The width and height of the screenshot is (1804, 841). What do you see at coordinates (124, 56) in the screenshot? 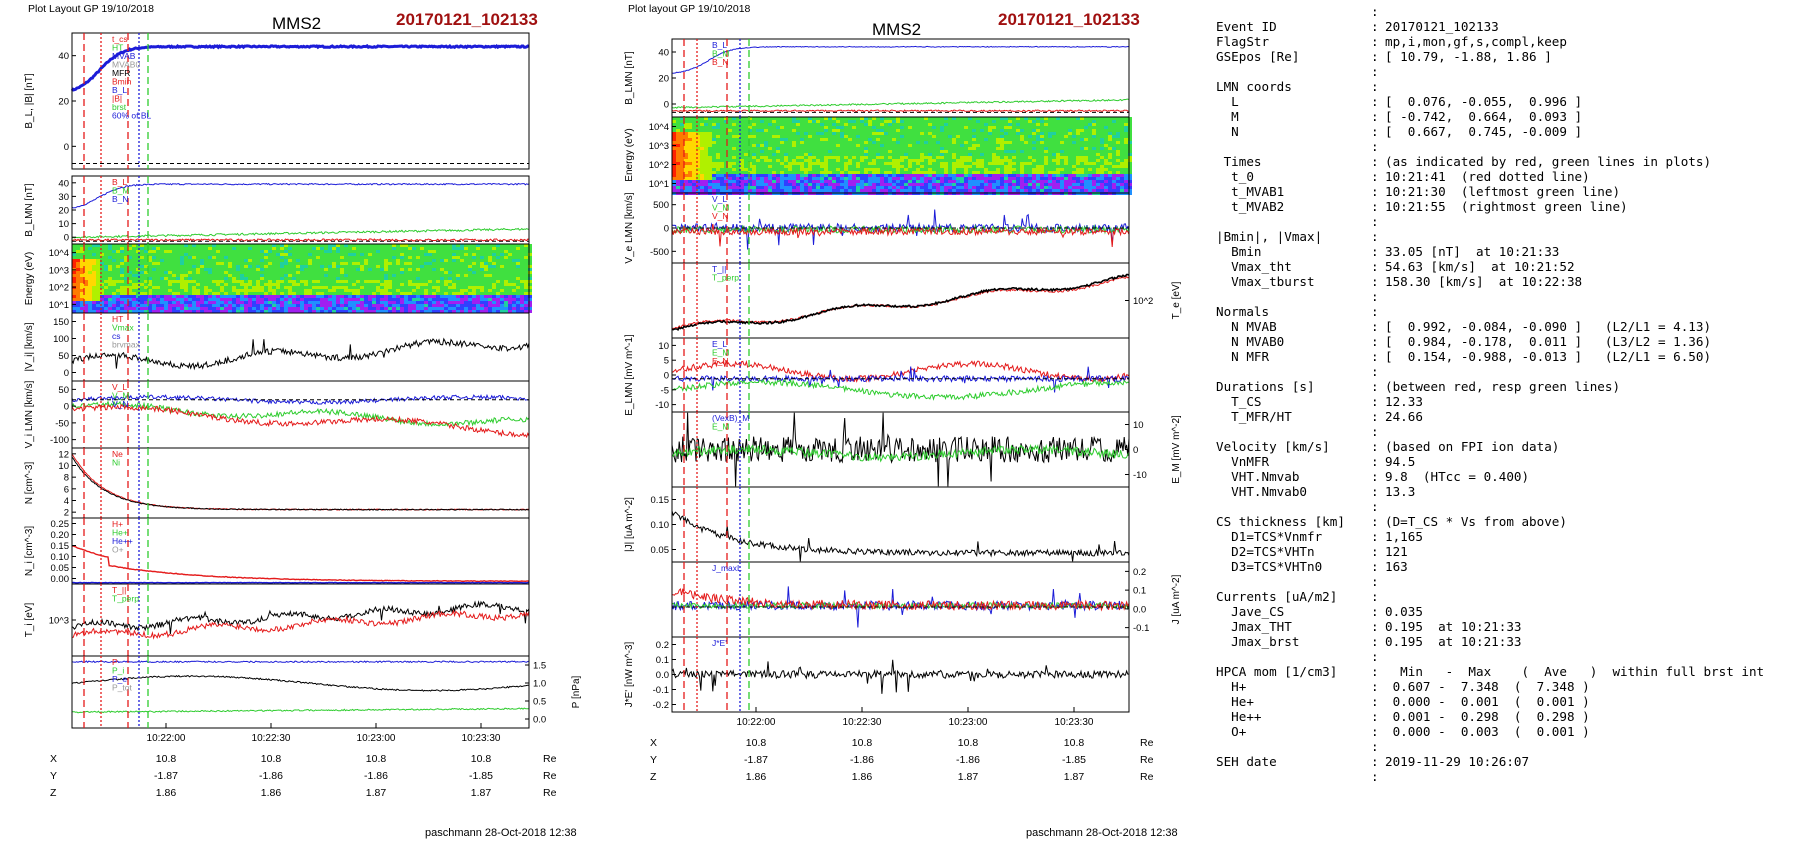
I see `left-panel-1-legend-item: MVAB` at bounding box center [124, 56].